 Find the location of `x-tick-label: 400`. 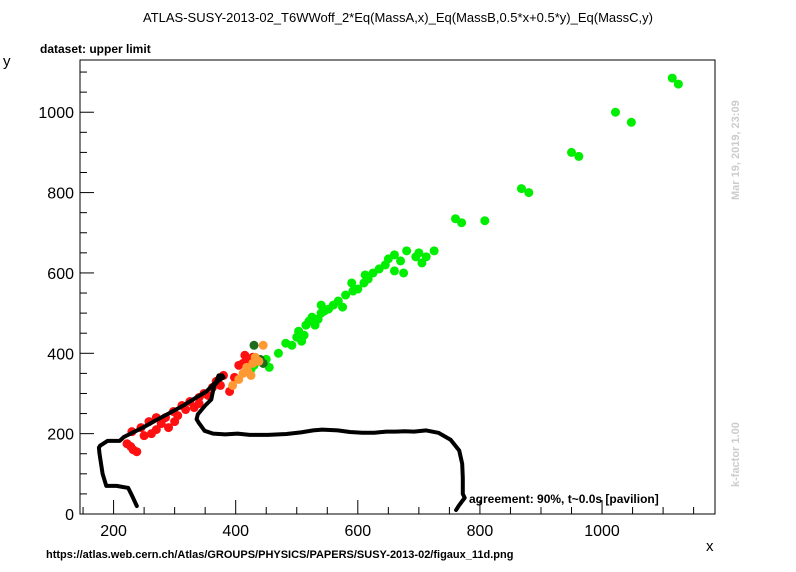

x-tick-label: 400 is located at coordinates (235, 531).